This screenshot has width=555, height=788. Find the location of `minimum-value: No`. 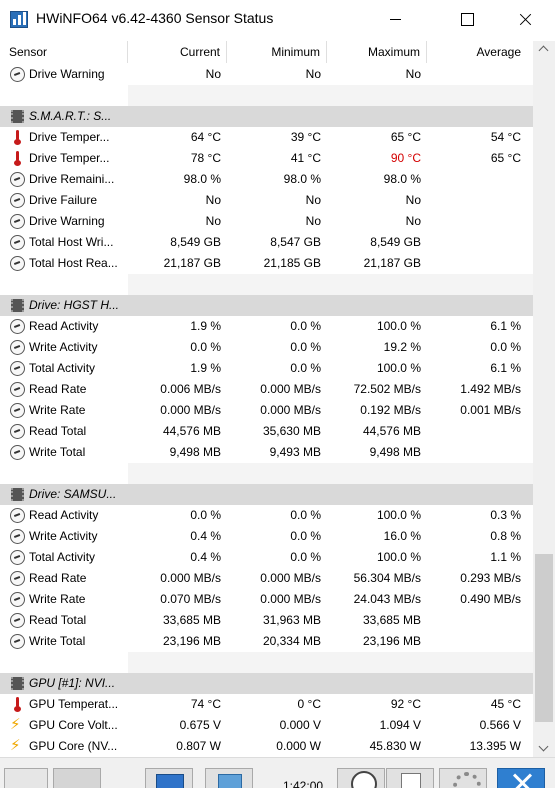

minimum-value: No is located at coordinates (313, 200).